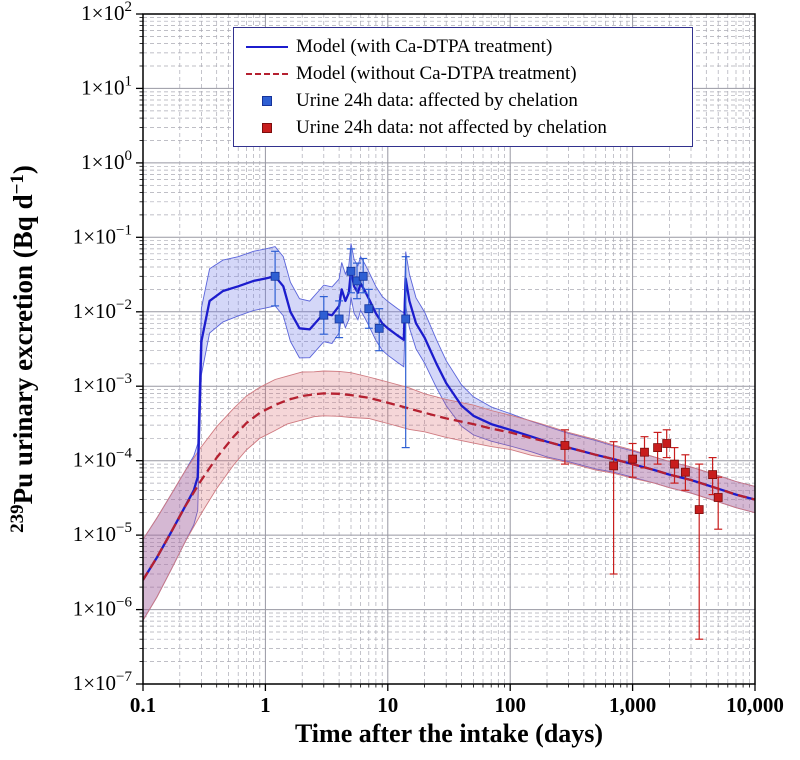  Describe the element at coordinates (267, 46) in the screenshot. I see `blue-solid-line-swatch-icon` at that location.